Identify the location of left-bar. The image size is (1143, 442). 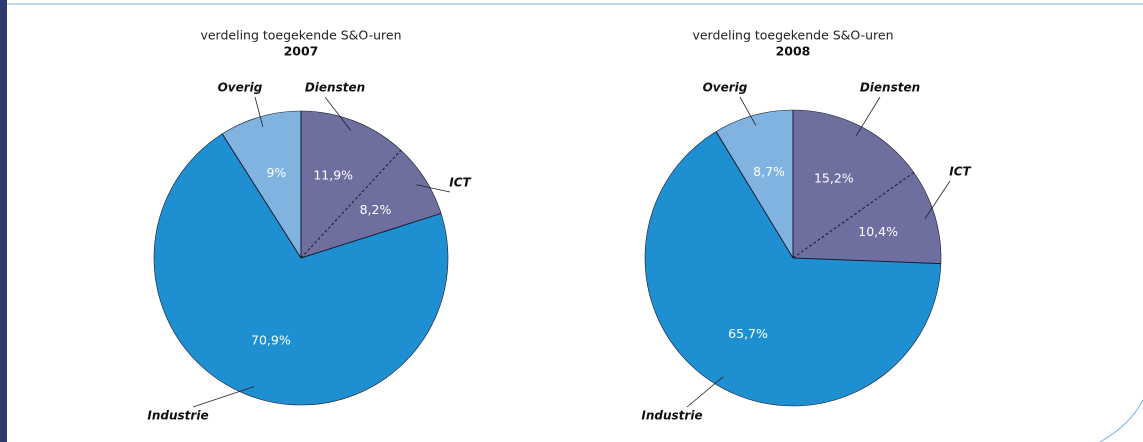
(3, 221).